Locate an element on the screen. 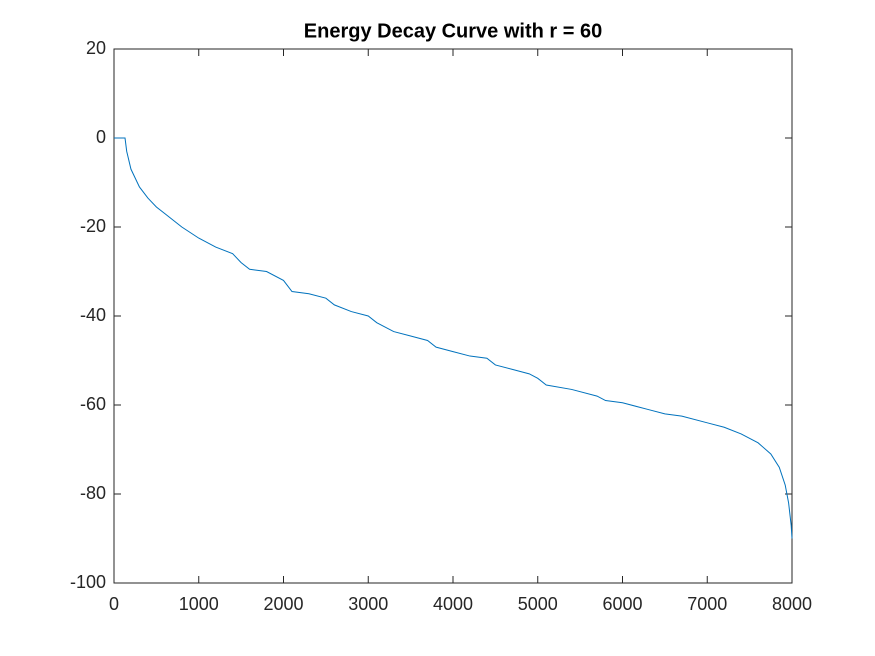  x-tick-label: 0 is located at coordinates (114, 604).